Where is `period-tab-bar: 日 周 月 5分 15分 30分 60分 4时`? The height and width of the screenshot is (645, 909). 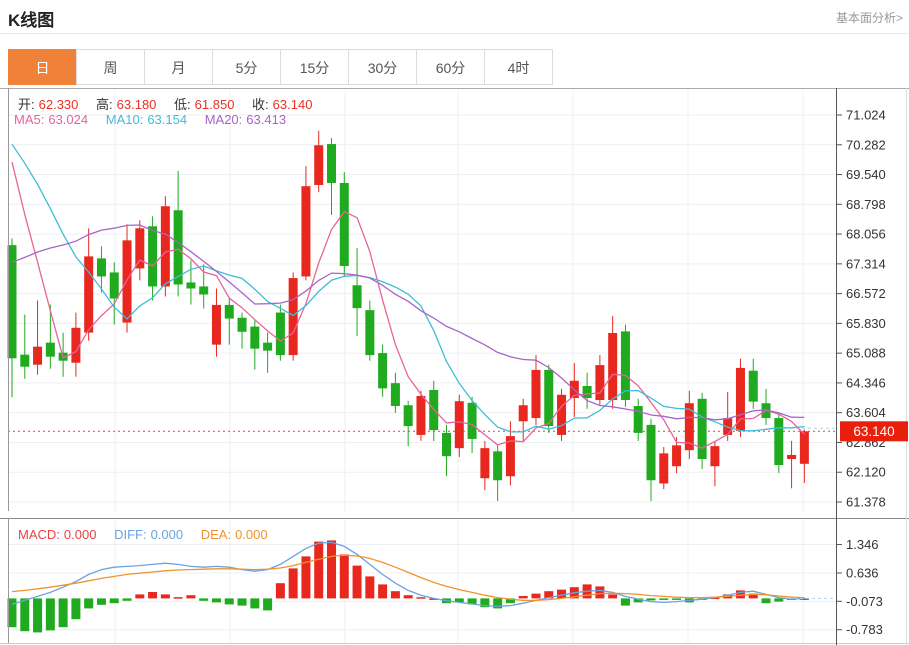
period-tab-bar: 日 周 月 5分 15分 30分 60分 4时 is located at coordinates (280, 67).